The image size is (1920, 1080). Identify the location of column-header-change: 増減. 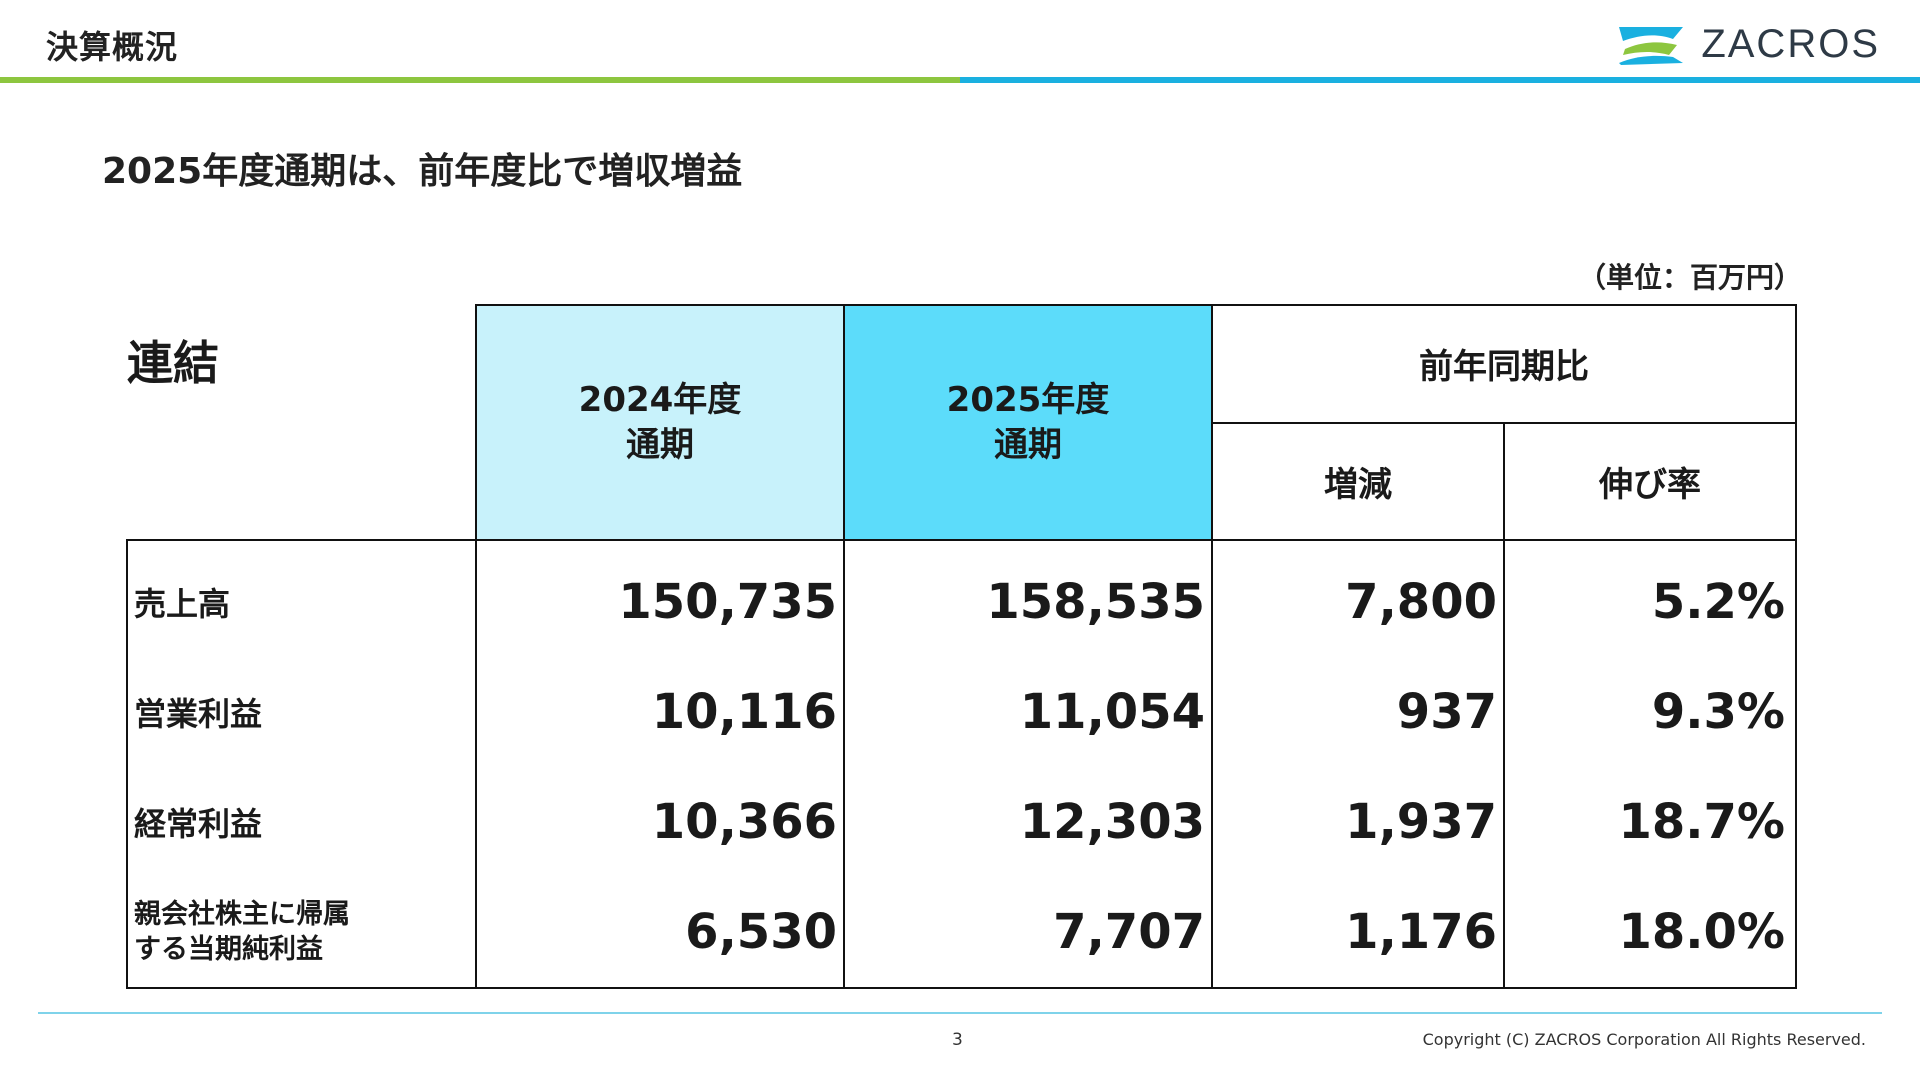
(1358, 481).